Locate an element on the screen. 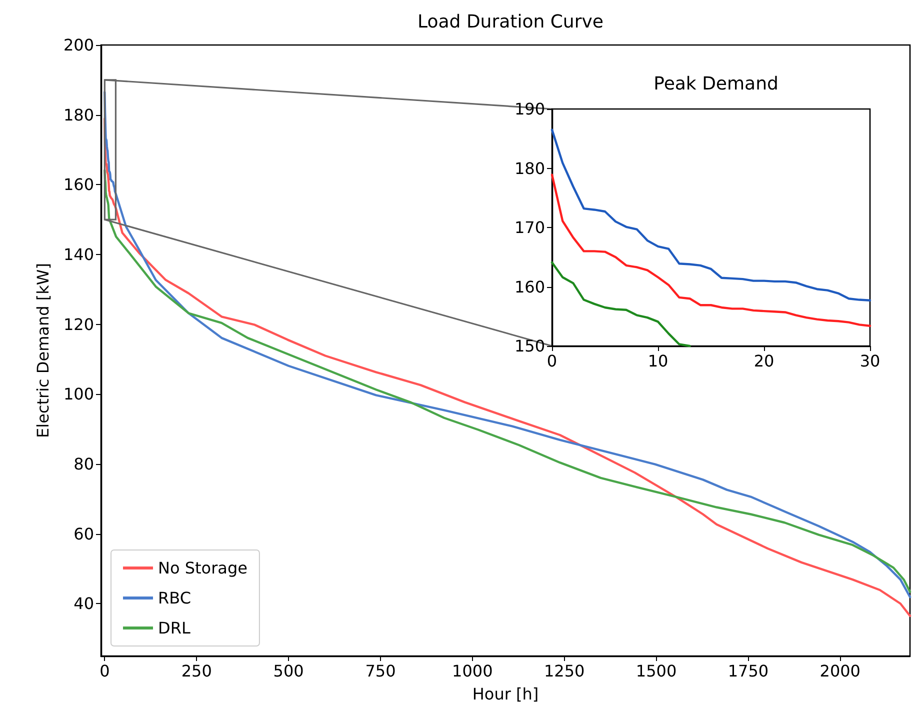 The width and height of the screenshot is (912, 727). legend-label: No Storage is located at coordinates (203, 568).